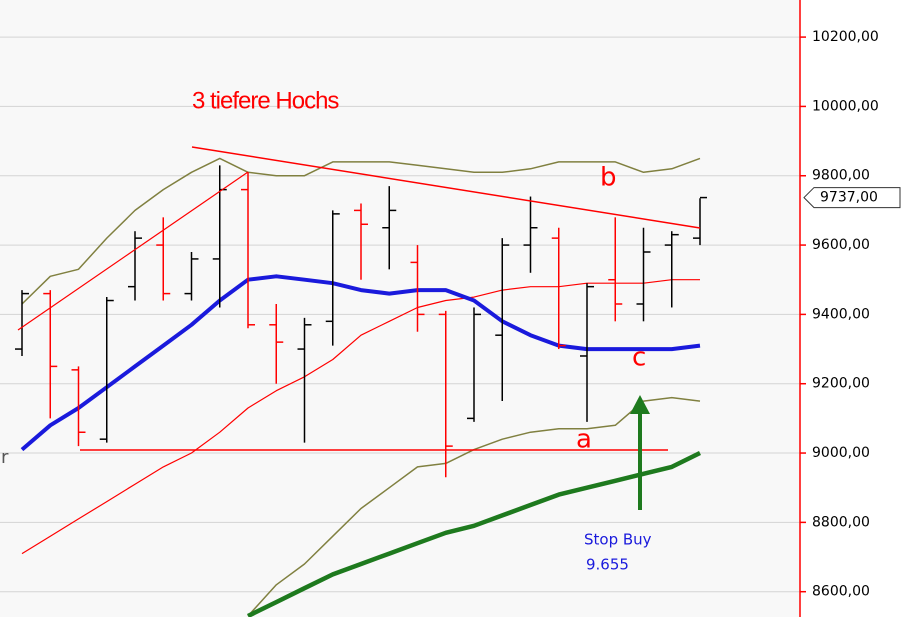  I want to click on arrow-head, so click(640, 404).